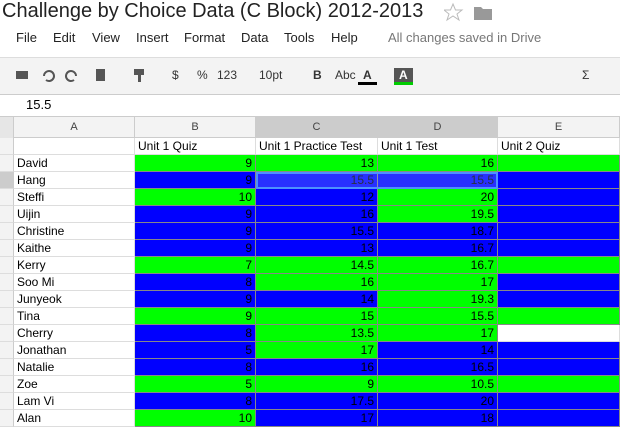 The width and height of the screenshot is (620, 427). What do you see at coordinates (175, 75) in the screenshot?
I see `toolbar-button: $` at bounding box center [175, 75].